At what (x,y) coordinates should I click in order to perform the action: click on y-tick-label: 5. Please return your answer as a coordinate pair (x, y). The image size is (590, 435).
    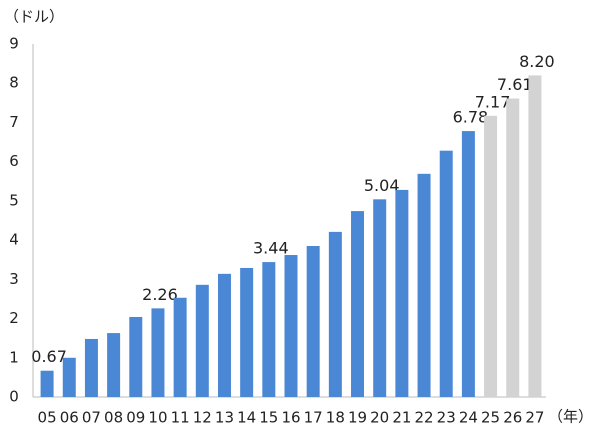
    Looking at the image, I should click on (14, 200).